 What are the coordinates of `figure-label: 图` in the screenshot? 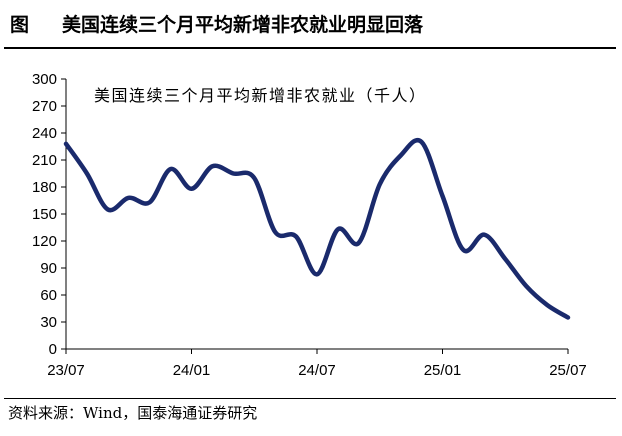 It's located at (20, 25).